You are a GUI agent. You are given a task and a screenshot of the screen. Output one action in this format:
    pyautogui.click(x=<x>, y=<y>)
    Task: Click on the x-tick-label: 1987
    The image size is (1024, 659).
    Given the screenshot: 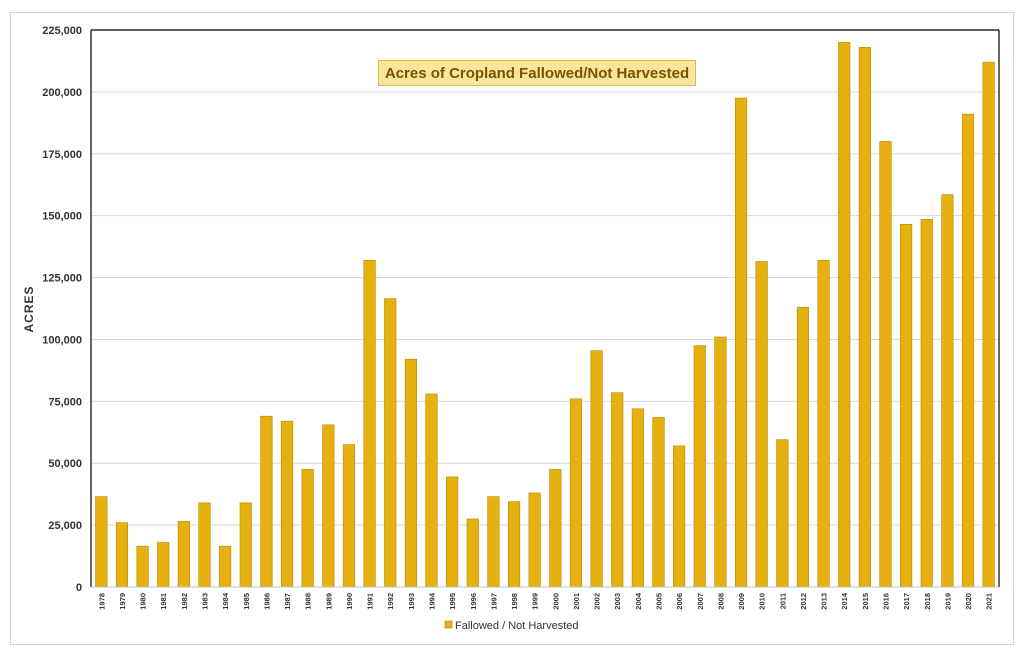 What is the action you would take?
    pyautogui.click(x=287, y=601)
    